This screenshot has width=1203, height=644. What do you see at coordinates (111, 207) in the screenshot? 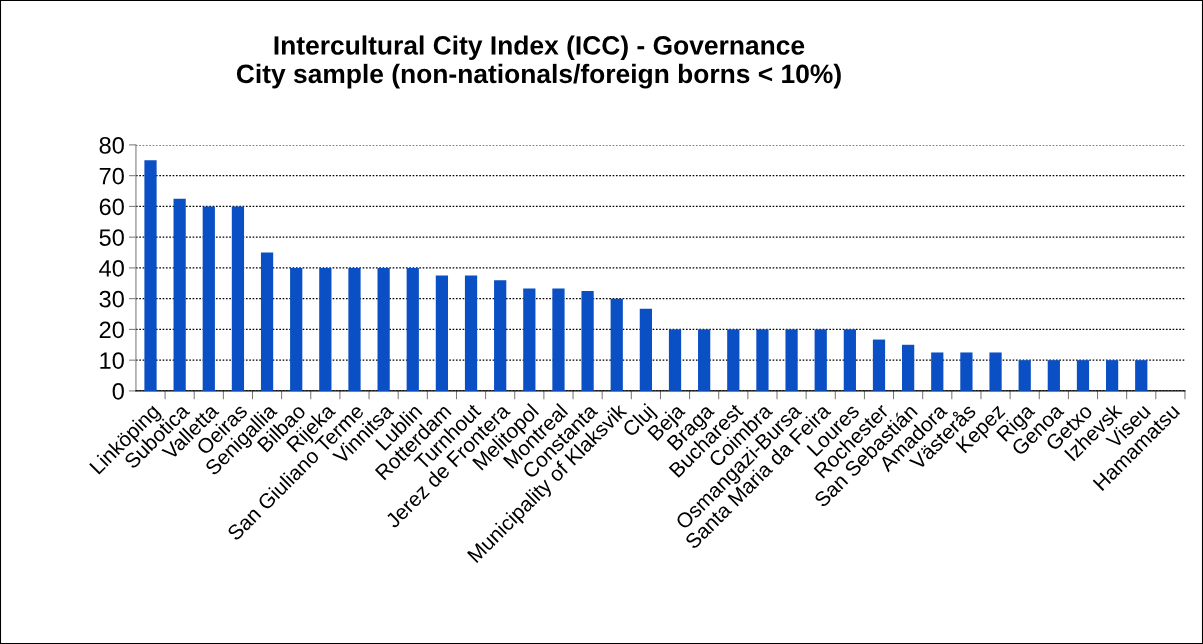
I see `y-tick-label: 60` at bounding box center [111, 207].